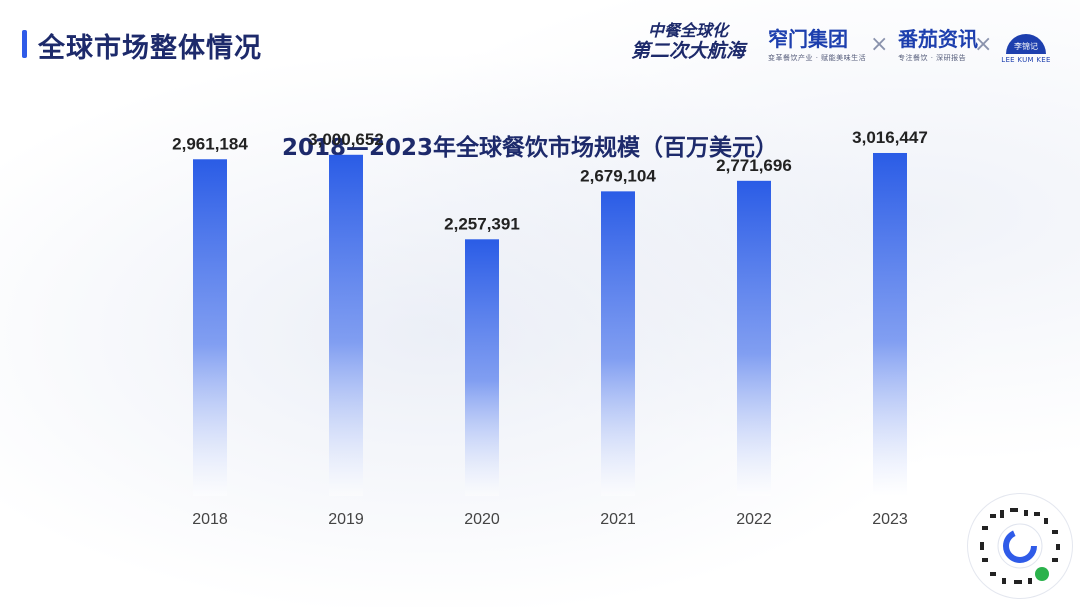 The image size is (1080, 607). I want to click on brand-fanqie-tagline: 专注餐饮 · 深研报告, so click(932, 58).